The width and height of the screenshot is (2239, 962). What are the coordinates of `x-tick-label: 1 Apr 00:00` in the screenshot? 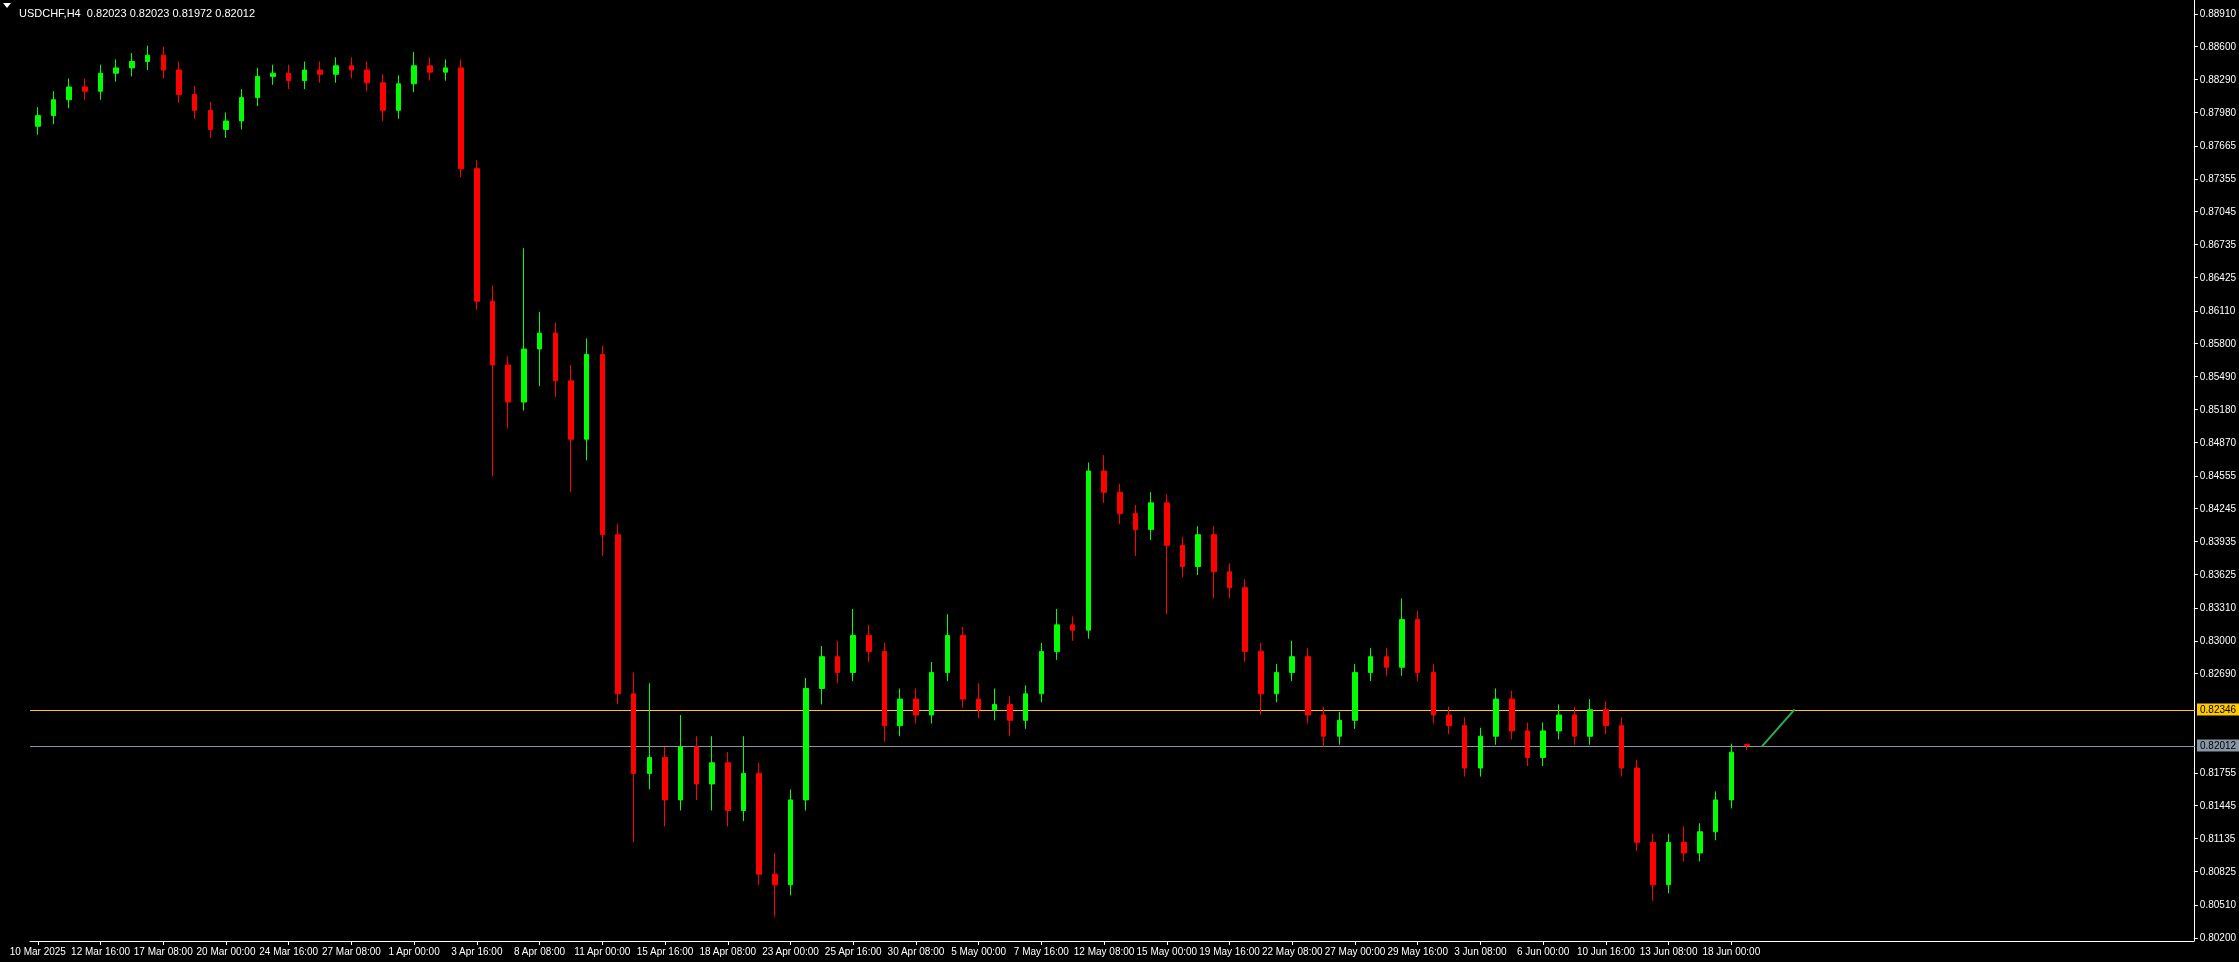 It's located at (414, 951).